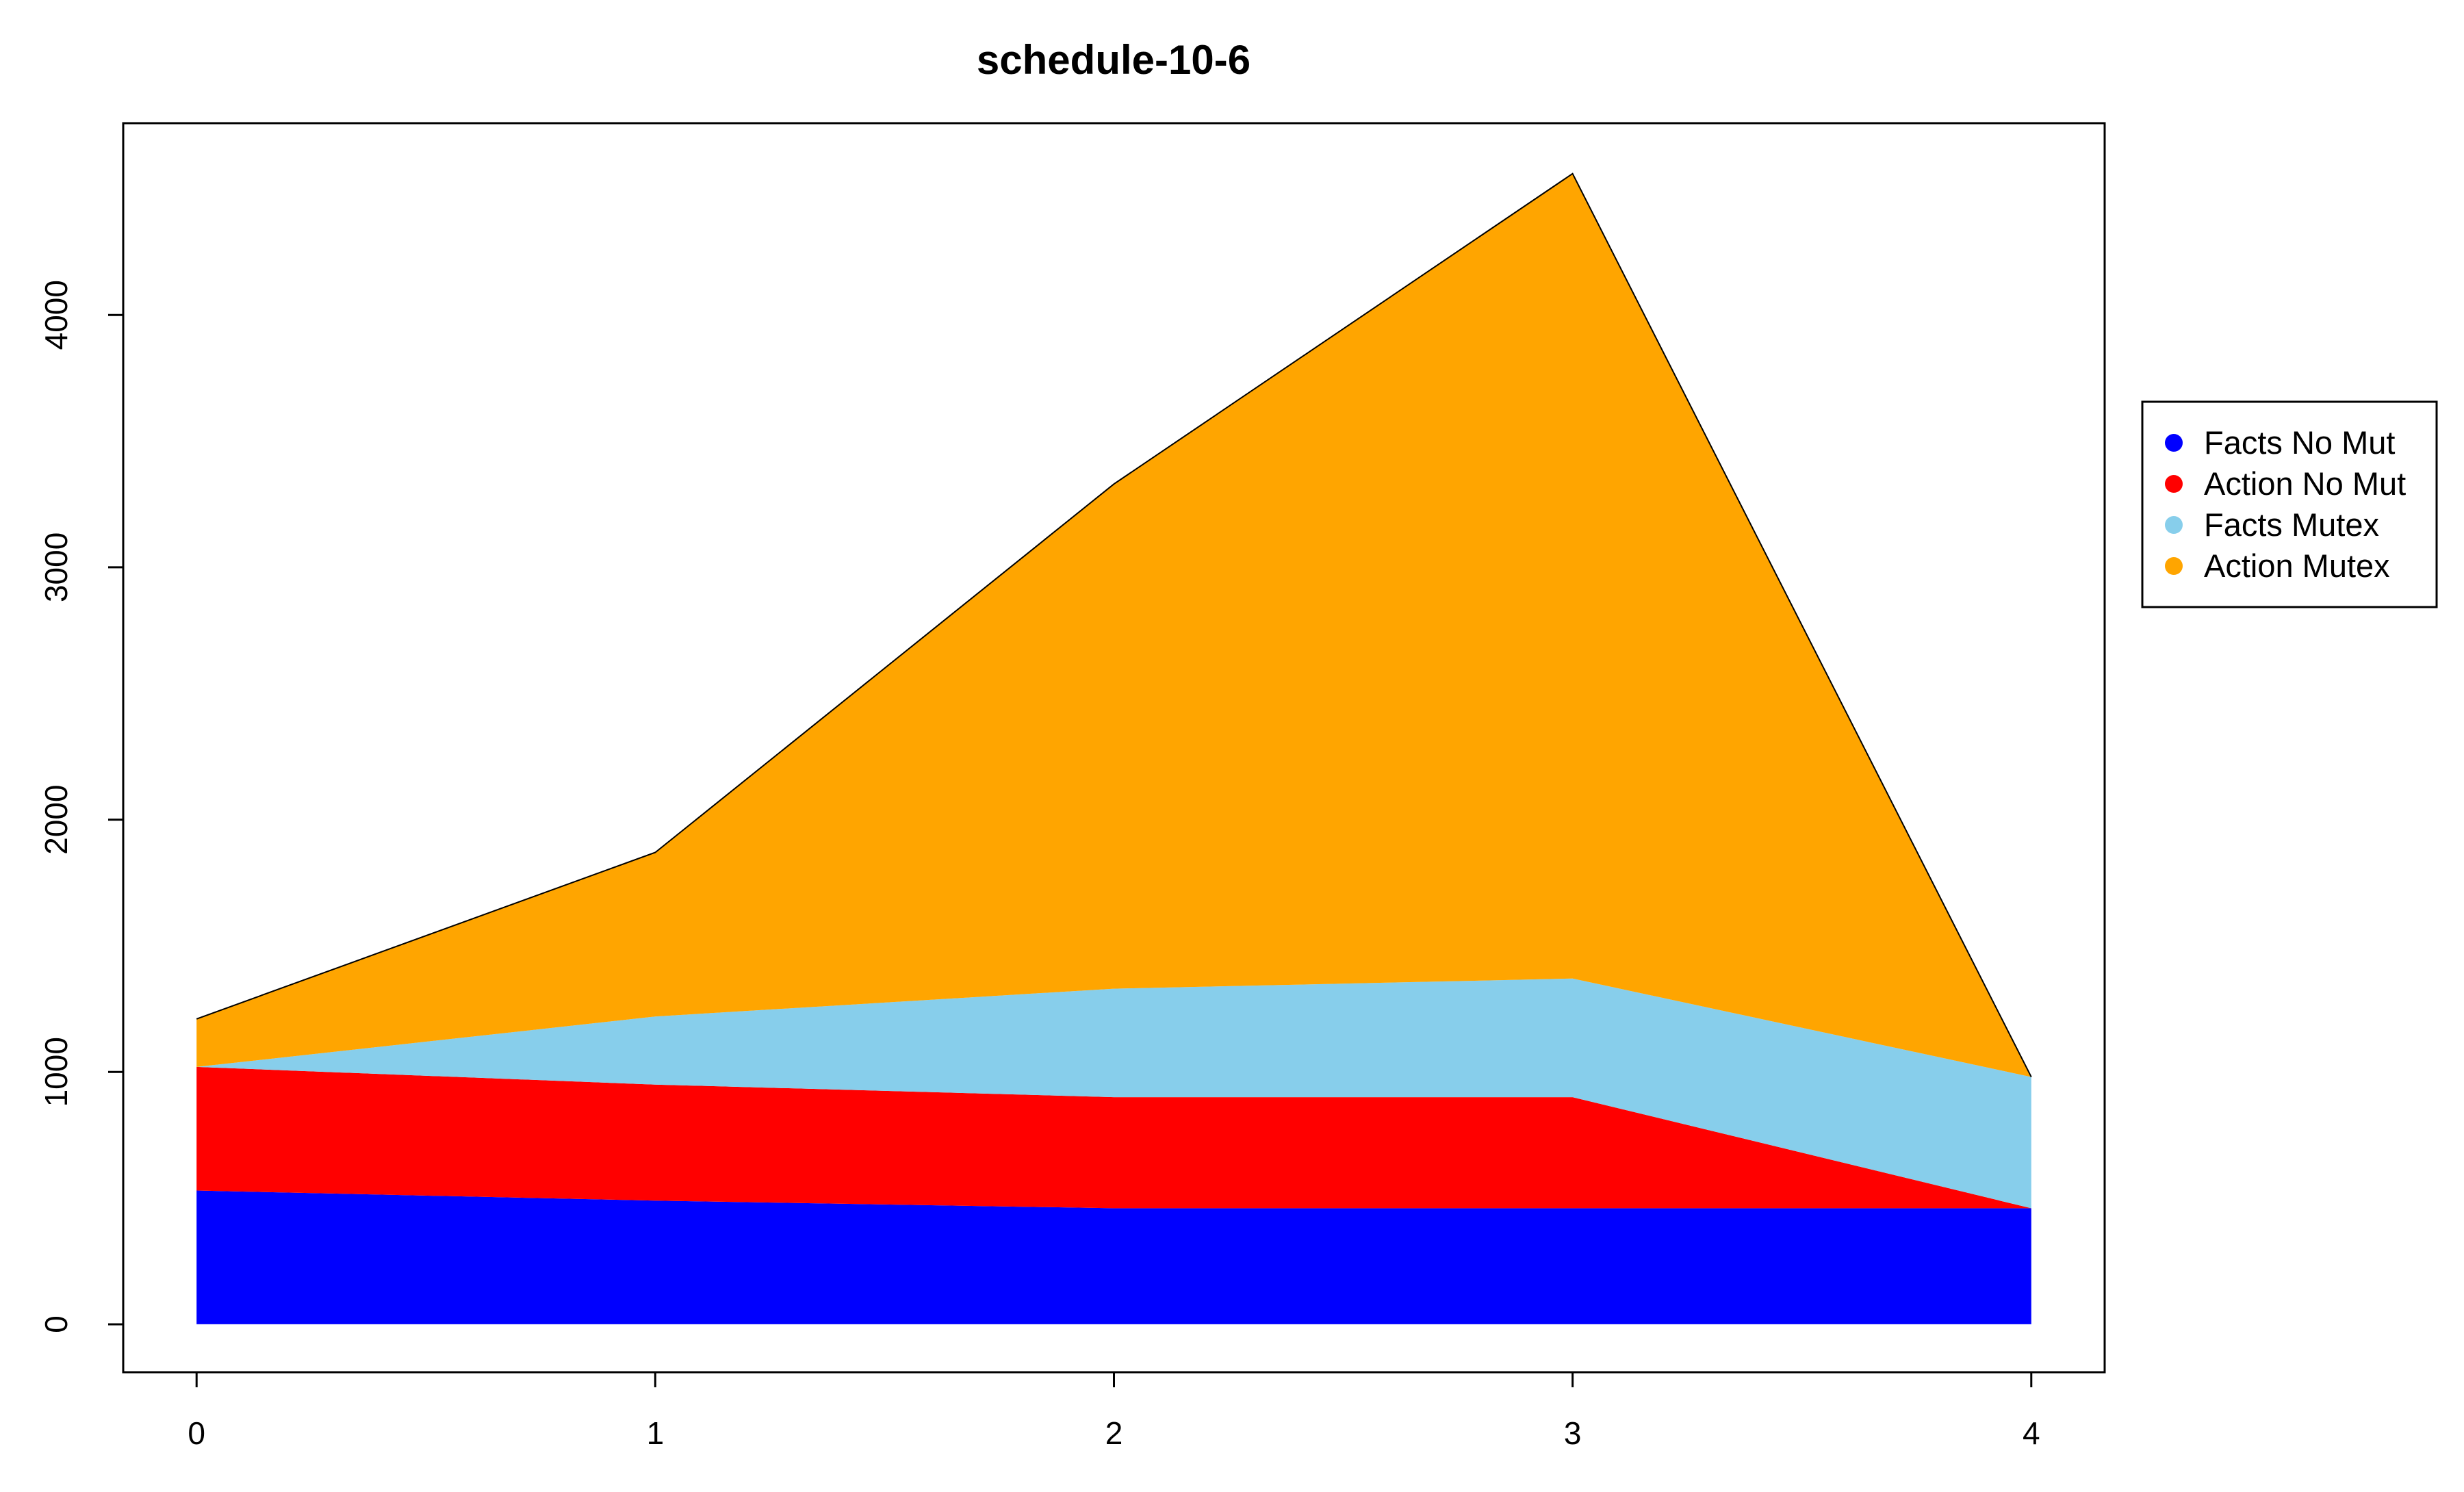 This screenshot has width=2464, height=1492. Describe the element at coordinates (2297, 566) in the screenshot. I see `legend-label: Action Mutex` at that location.